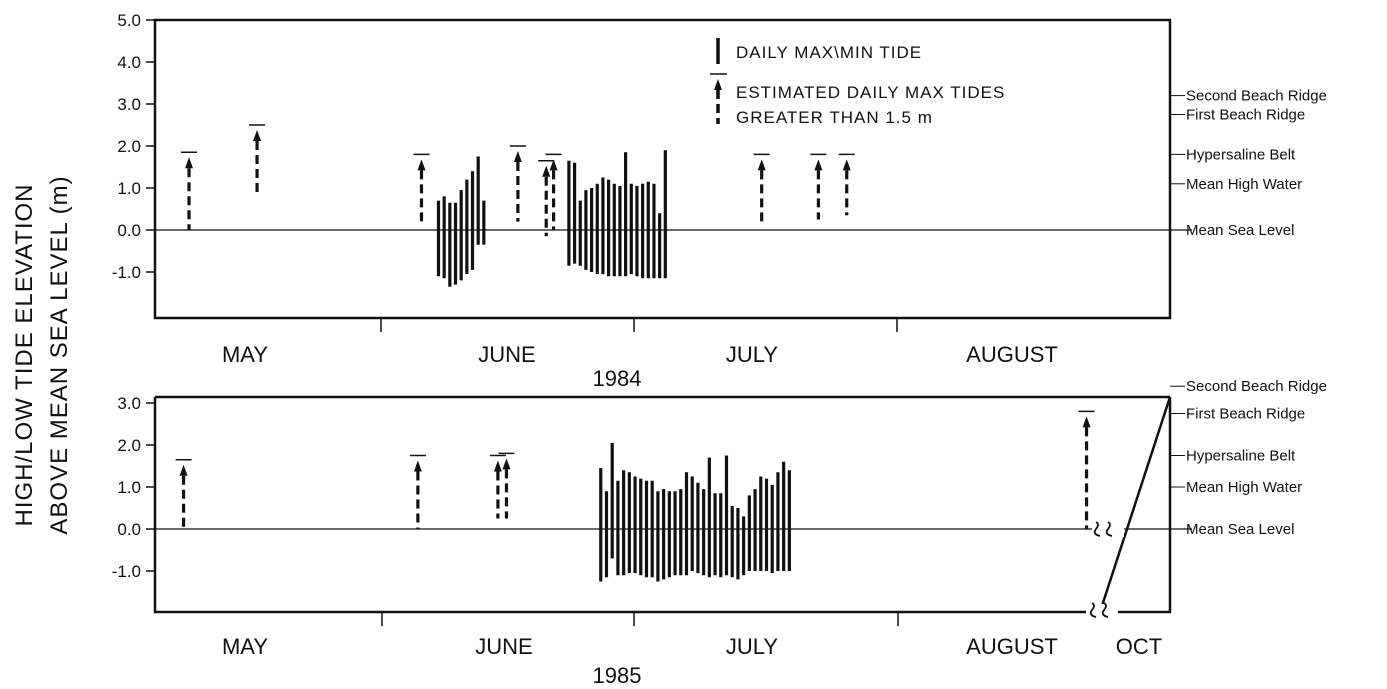 This screenshot has height=689, width=1387. Describe the element at coordinates (870, 92) in the screenshot. I see `legend-dashed-label-line1: ESTIMATED DAILY MAX TIDES` at that location.